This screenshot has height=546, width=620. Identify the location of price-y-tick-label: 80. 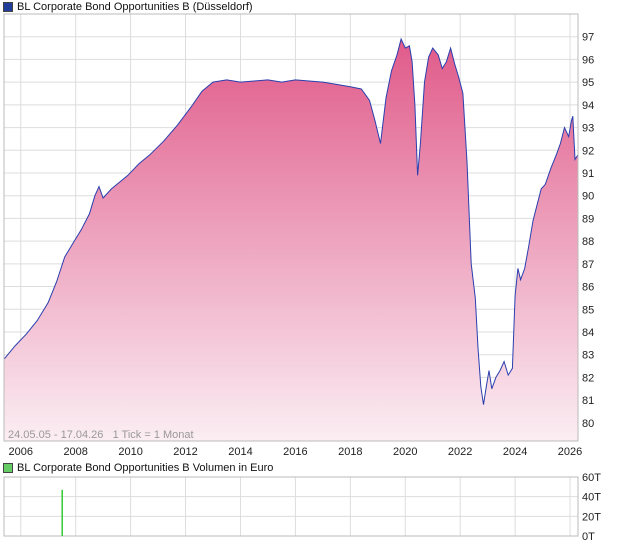
(588, 424).